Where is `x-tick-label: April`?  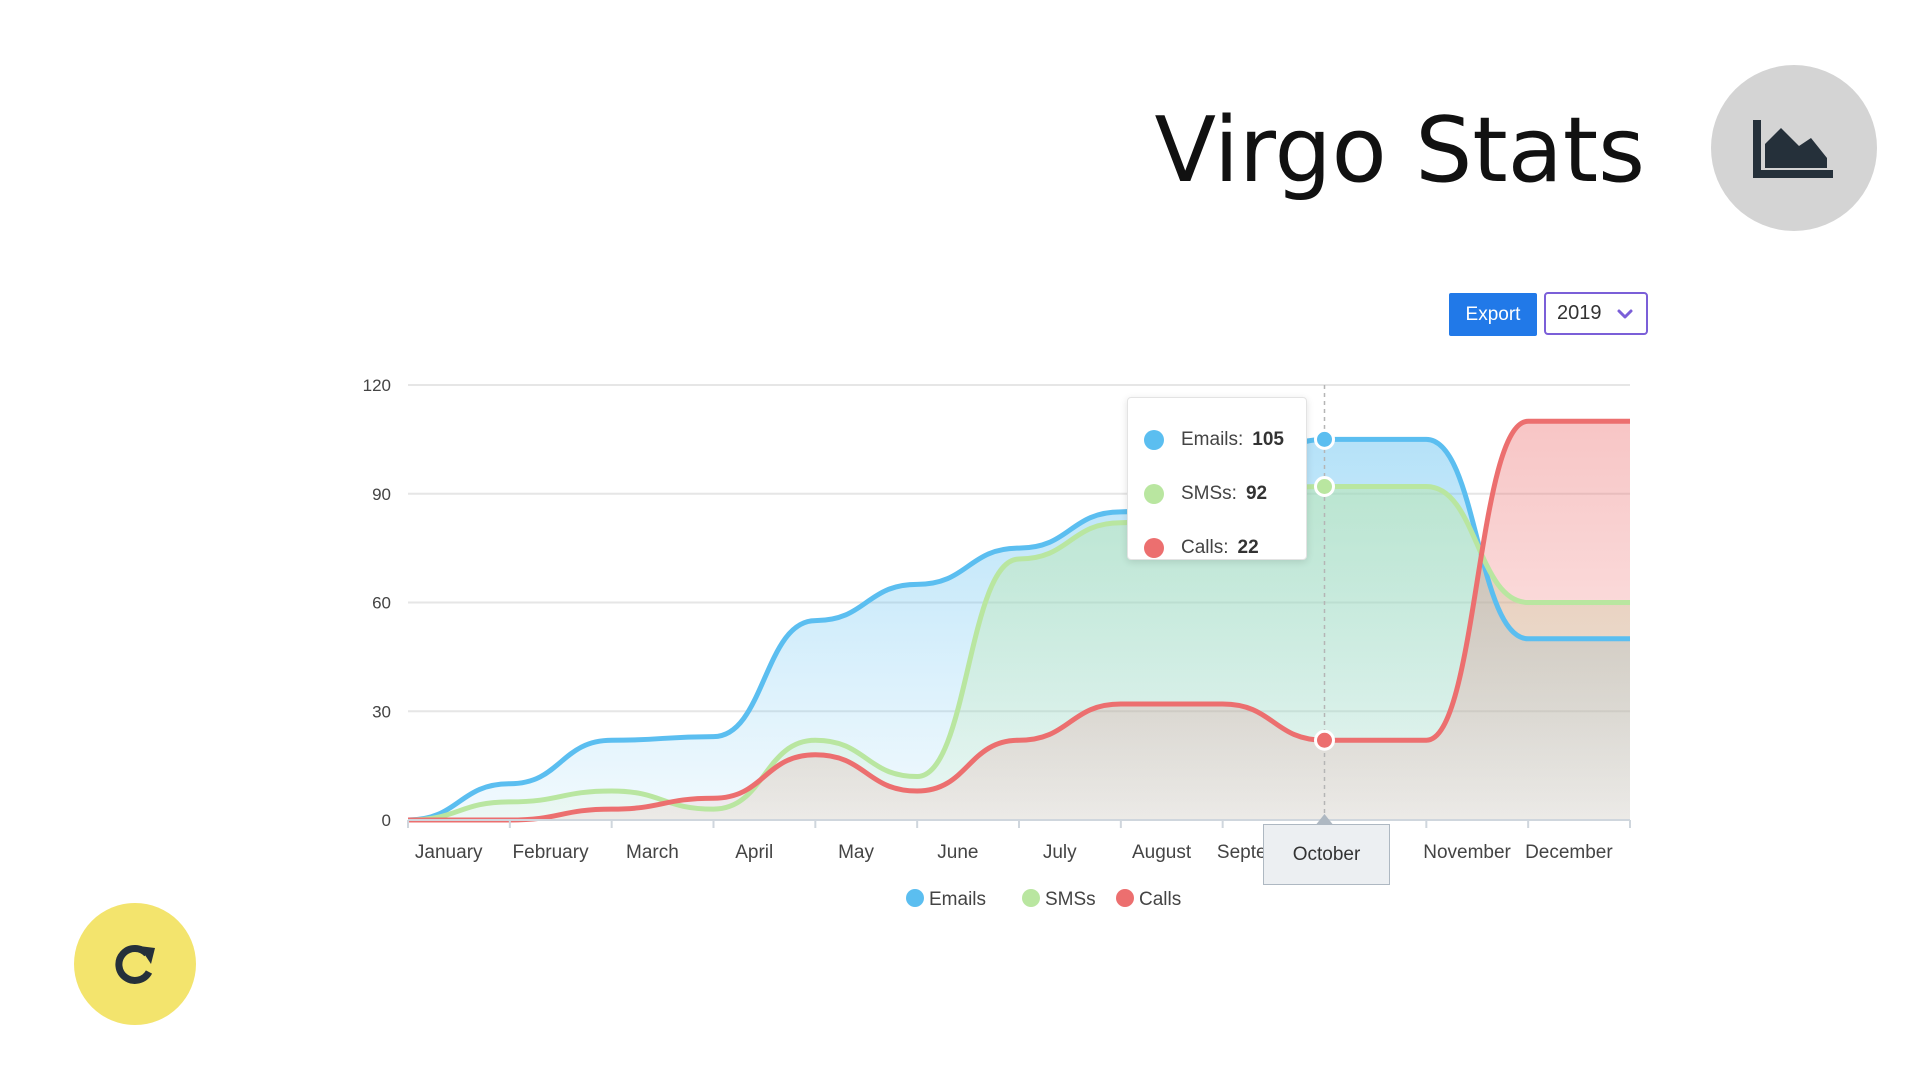 x-tick-label: April is located at coordinates (754, 852).